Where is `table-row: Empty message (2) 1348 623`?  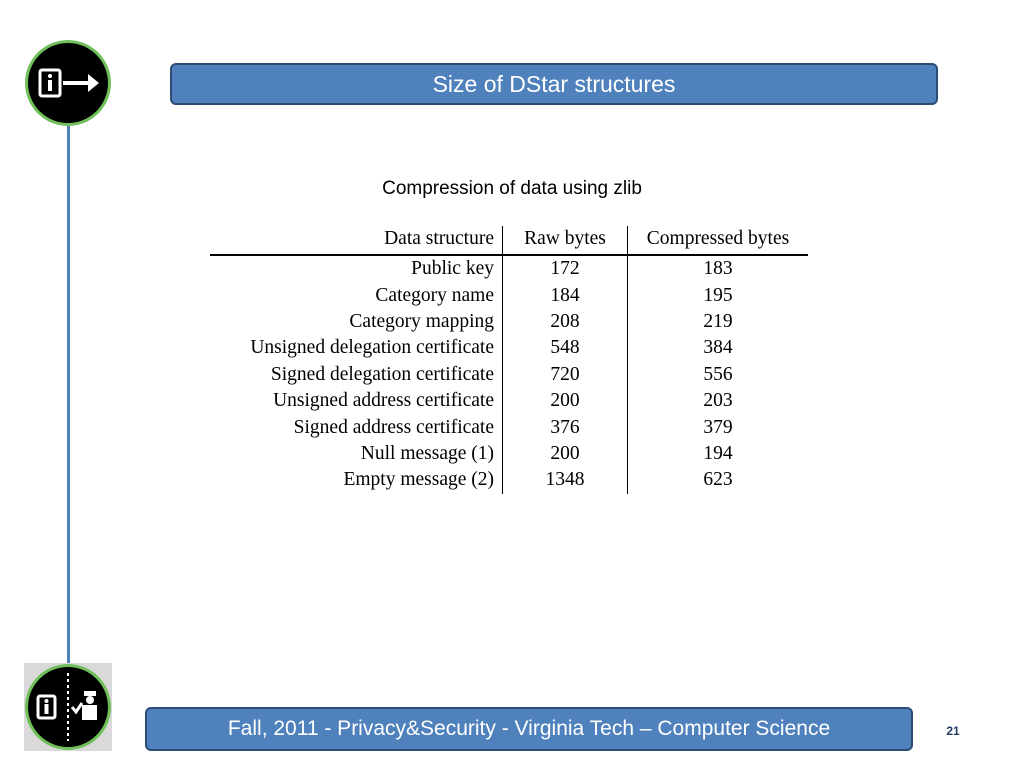
table-row: Empty message (2) 1348 623 is located at coordinates (509, 480).